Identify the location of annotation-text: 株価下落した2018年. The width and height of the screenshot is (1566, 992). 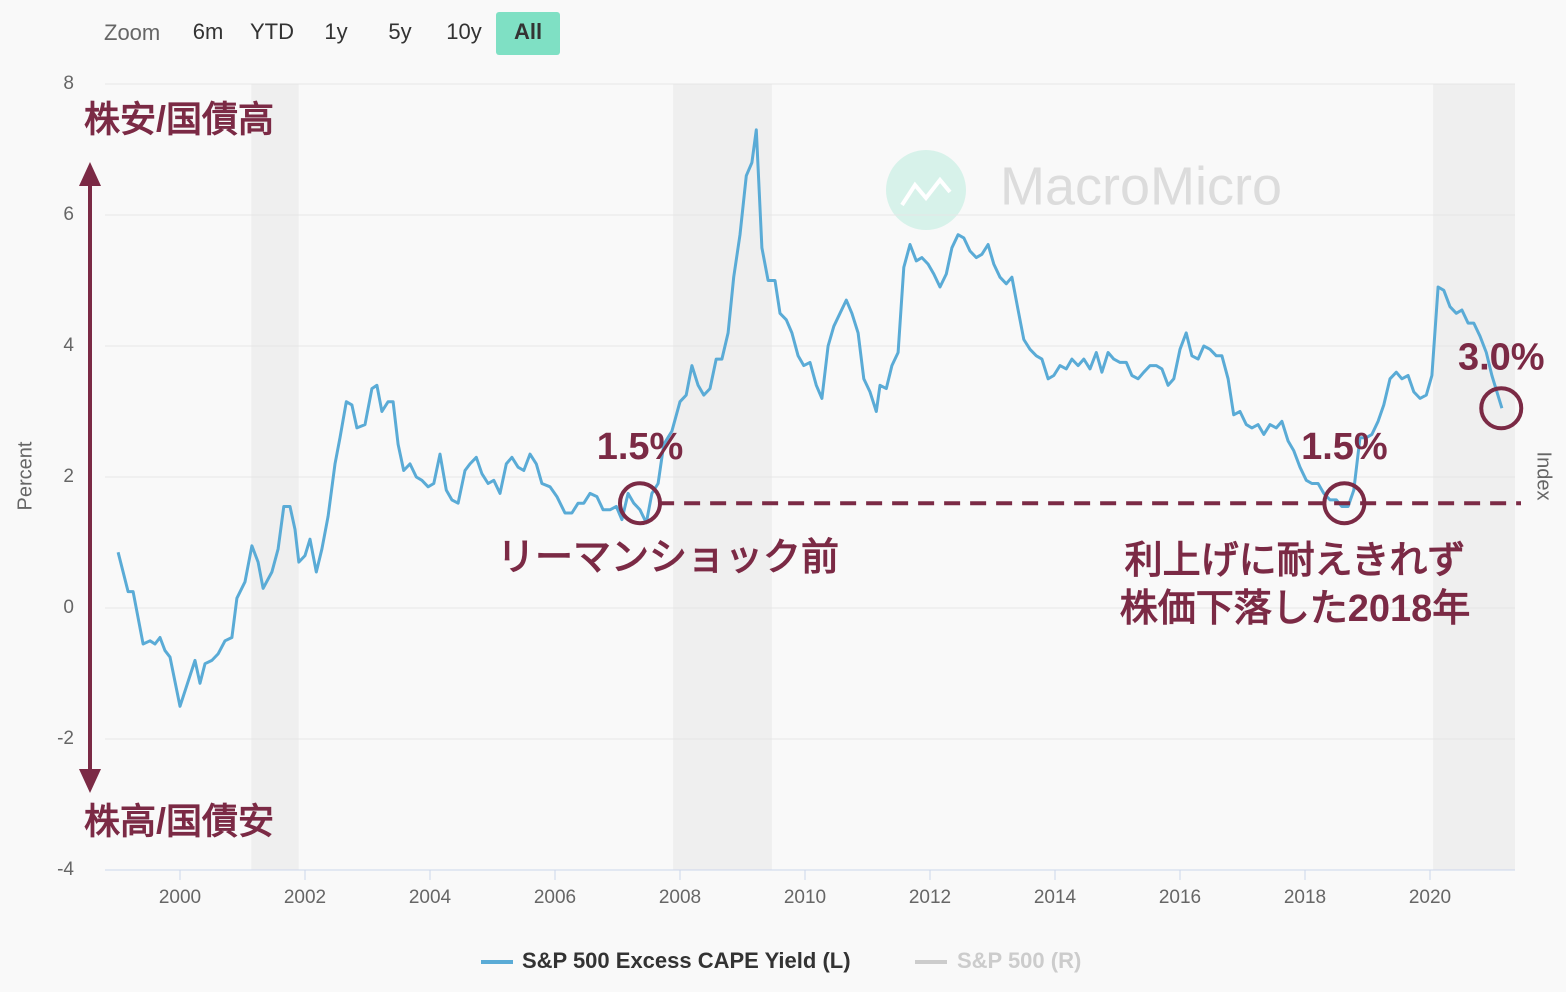
(1295, 609).